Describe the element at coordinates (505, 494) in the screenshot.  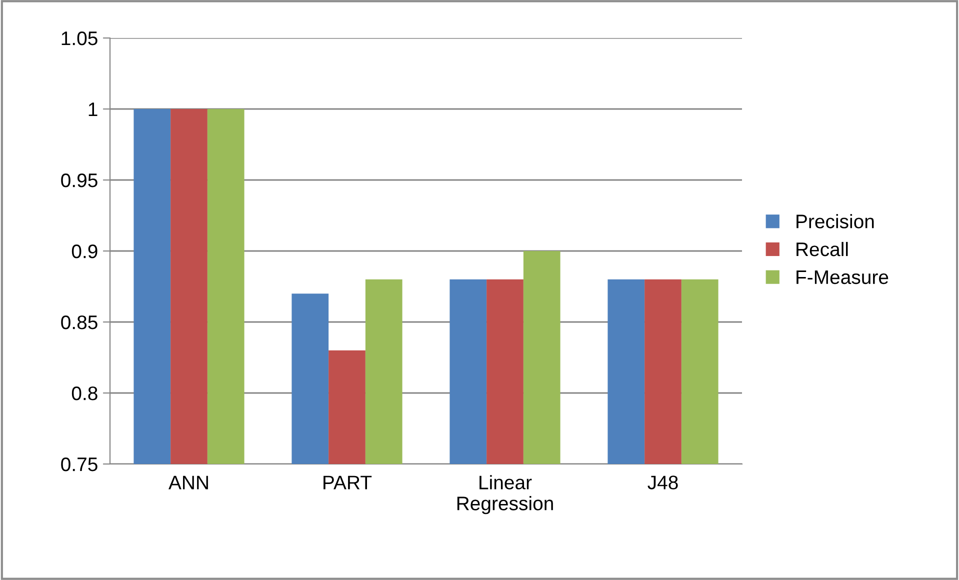
I see `x-tick-label: Linear Regression` at that location.